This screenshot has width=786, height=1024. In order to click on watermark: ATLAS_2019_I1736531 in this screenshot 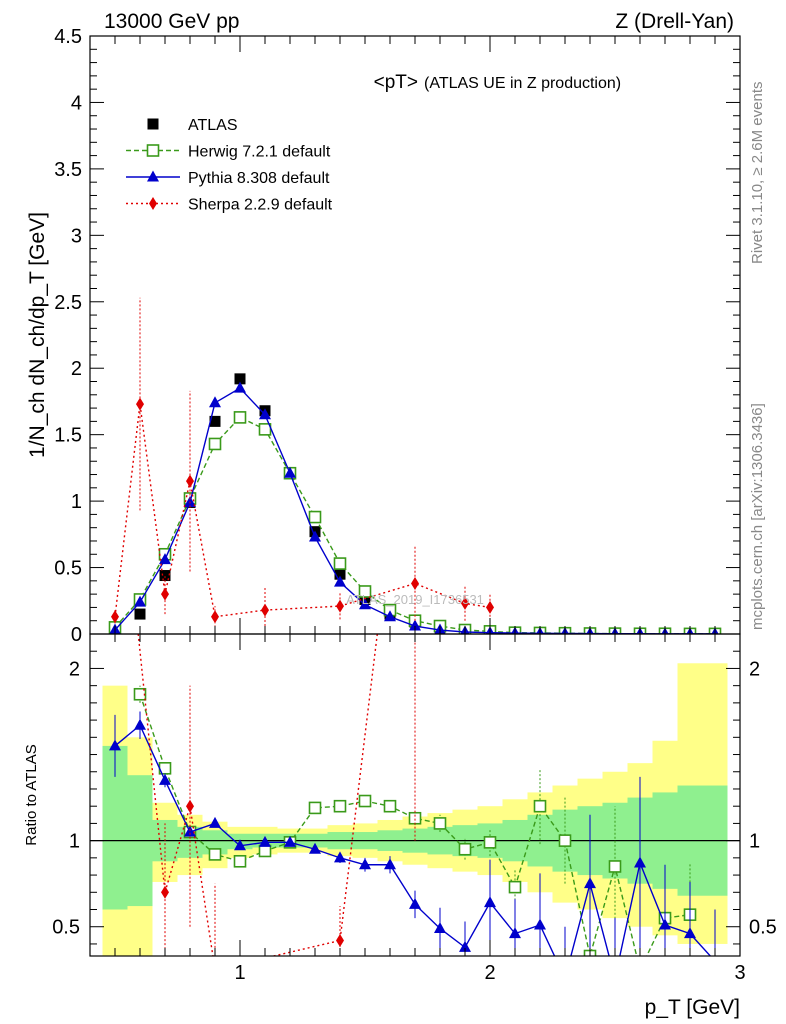, I will do `click(415, 599)`.